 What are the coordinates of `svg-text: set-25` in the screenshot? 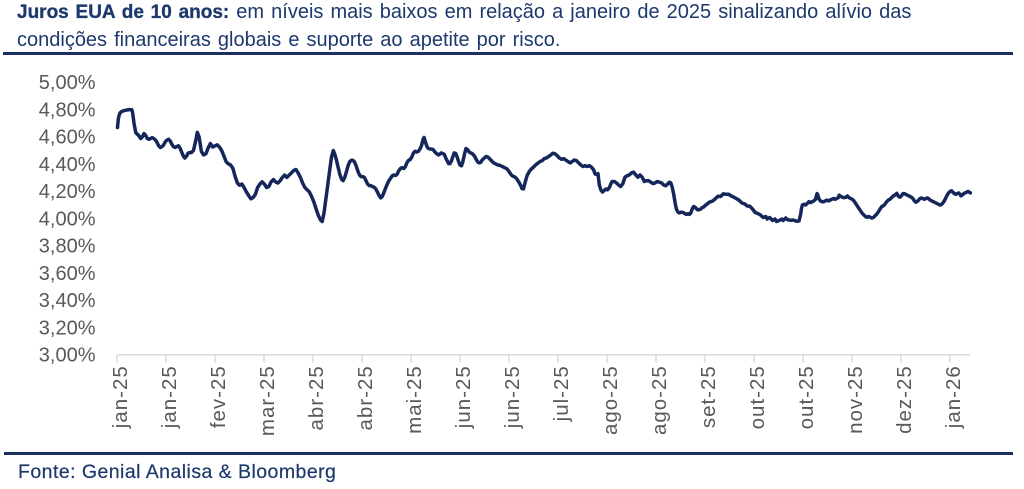 It's located at (708, 396).